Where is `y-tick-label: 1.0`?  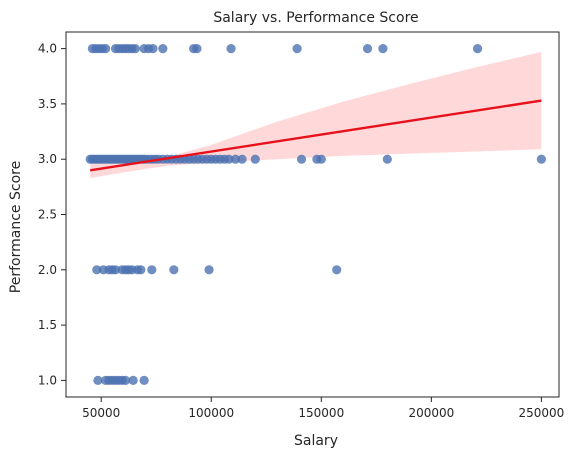
y-tick-label: 1.0 is located at coordinates (47, 380).